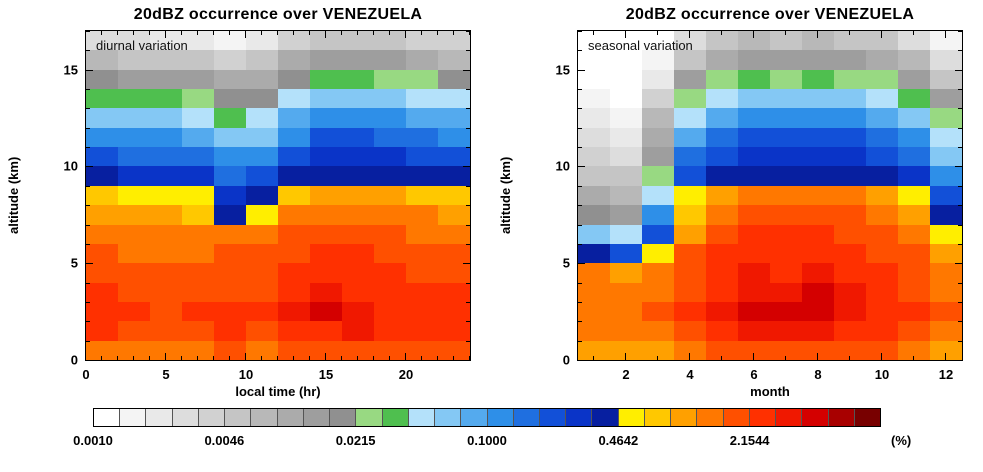  Describe the element at coordinates (770, 391) in the screenshot. I see `x-axis-label: month` at that location.